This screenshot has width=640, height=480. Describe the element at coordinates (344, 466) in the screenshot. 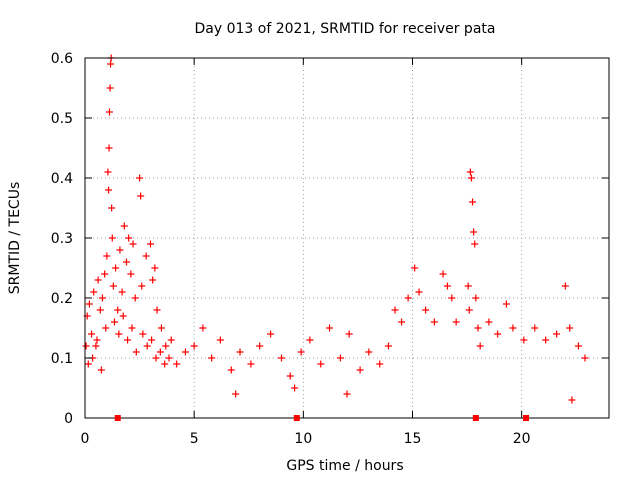

I see `x-axis-label: GPS time / hours` at that location.